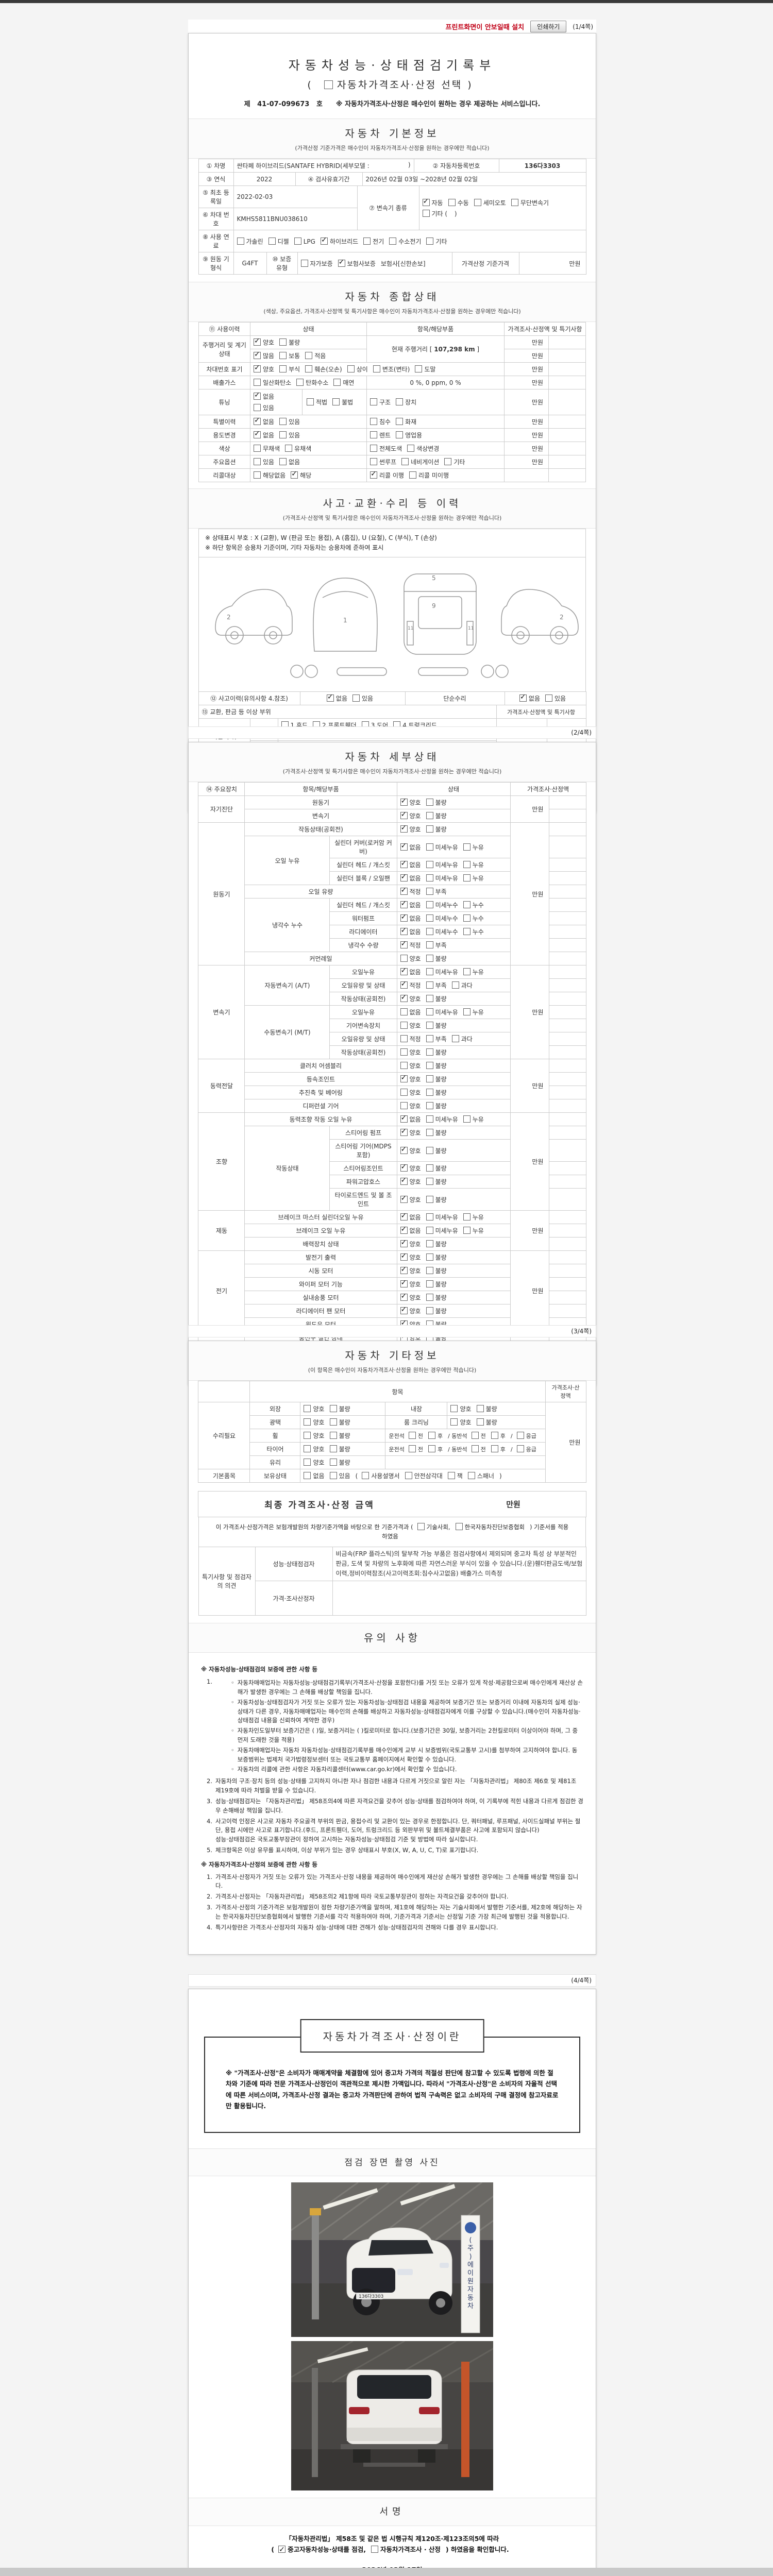  I want to click on checkbox-option: 있음, so click(555, 698).